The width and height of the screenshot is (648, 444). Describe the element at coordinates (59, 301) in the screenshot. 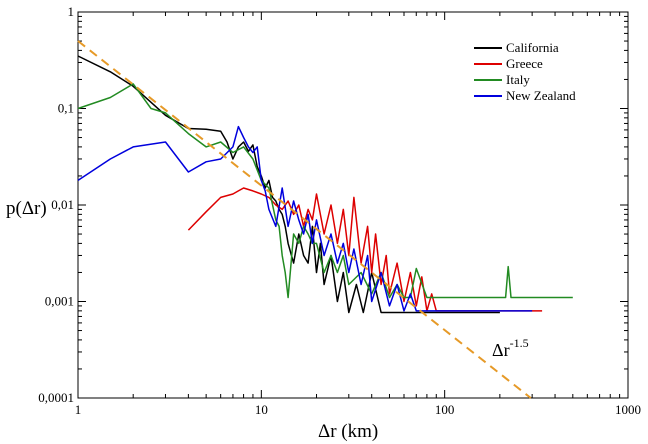

I see `y-tick-label: 0,001` at that location.